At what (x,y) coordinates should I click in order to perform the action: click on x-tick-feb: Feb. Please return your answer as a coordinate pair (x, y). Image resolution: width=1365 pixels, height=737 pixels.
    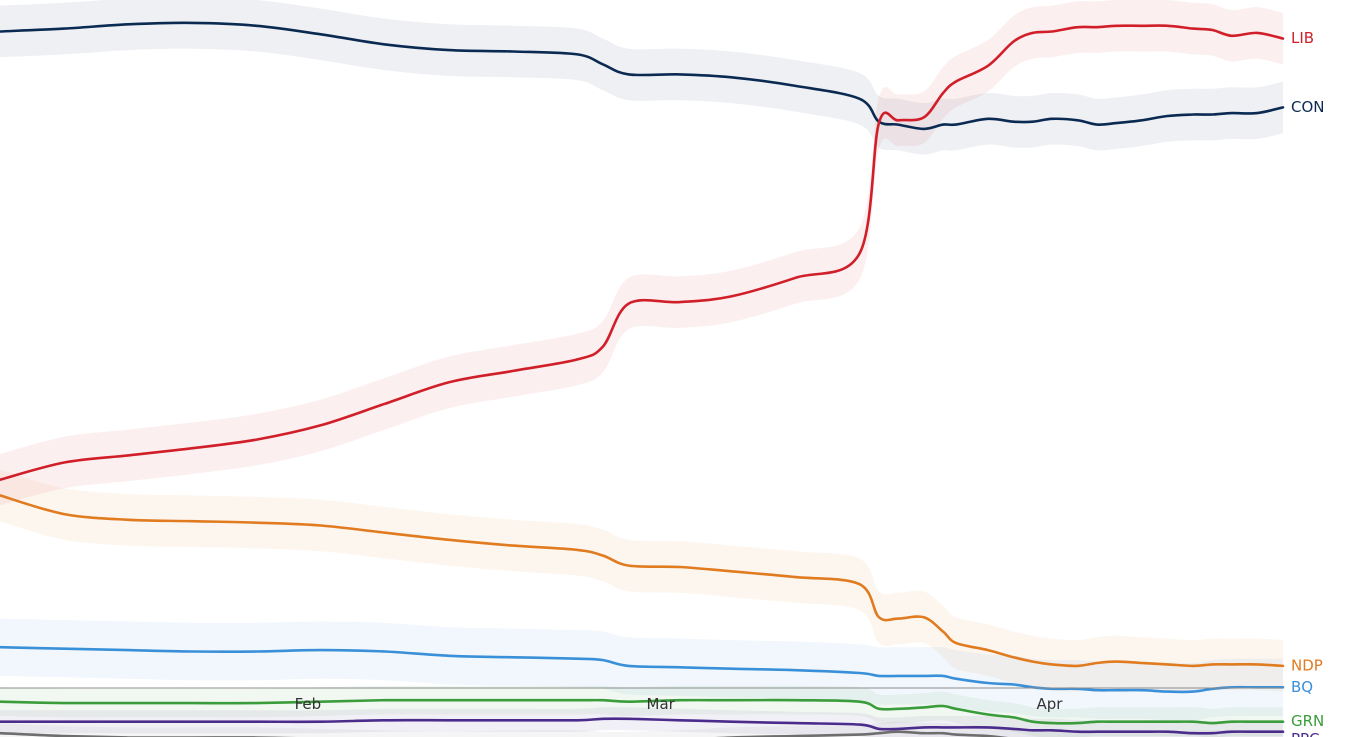
    Looking at the image, I should click on (308, 704).